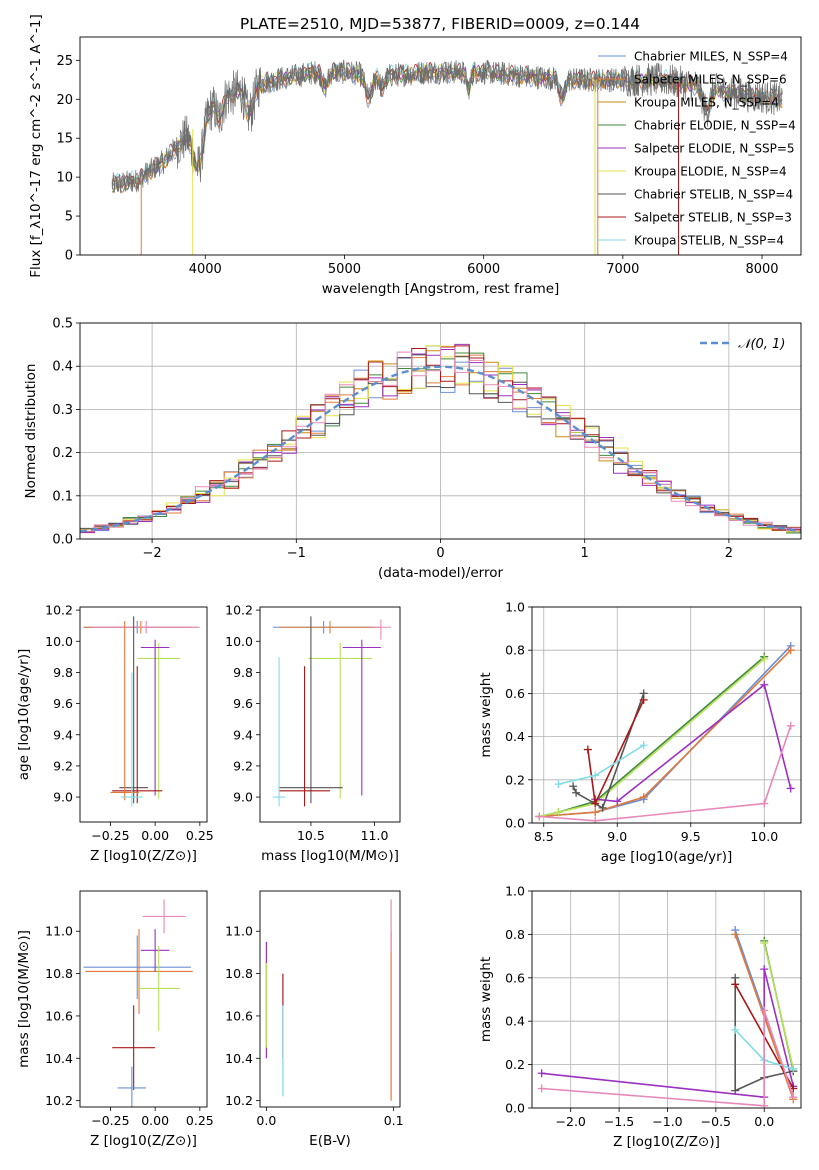 Image resolution: width=819 pixels, height=1170 pixels. I want to click on x-axis-label: E(B-V), so click(330, 1141).